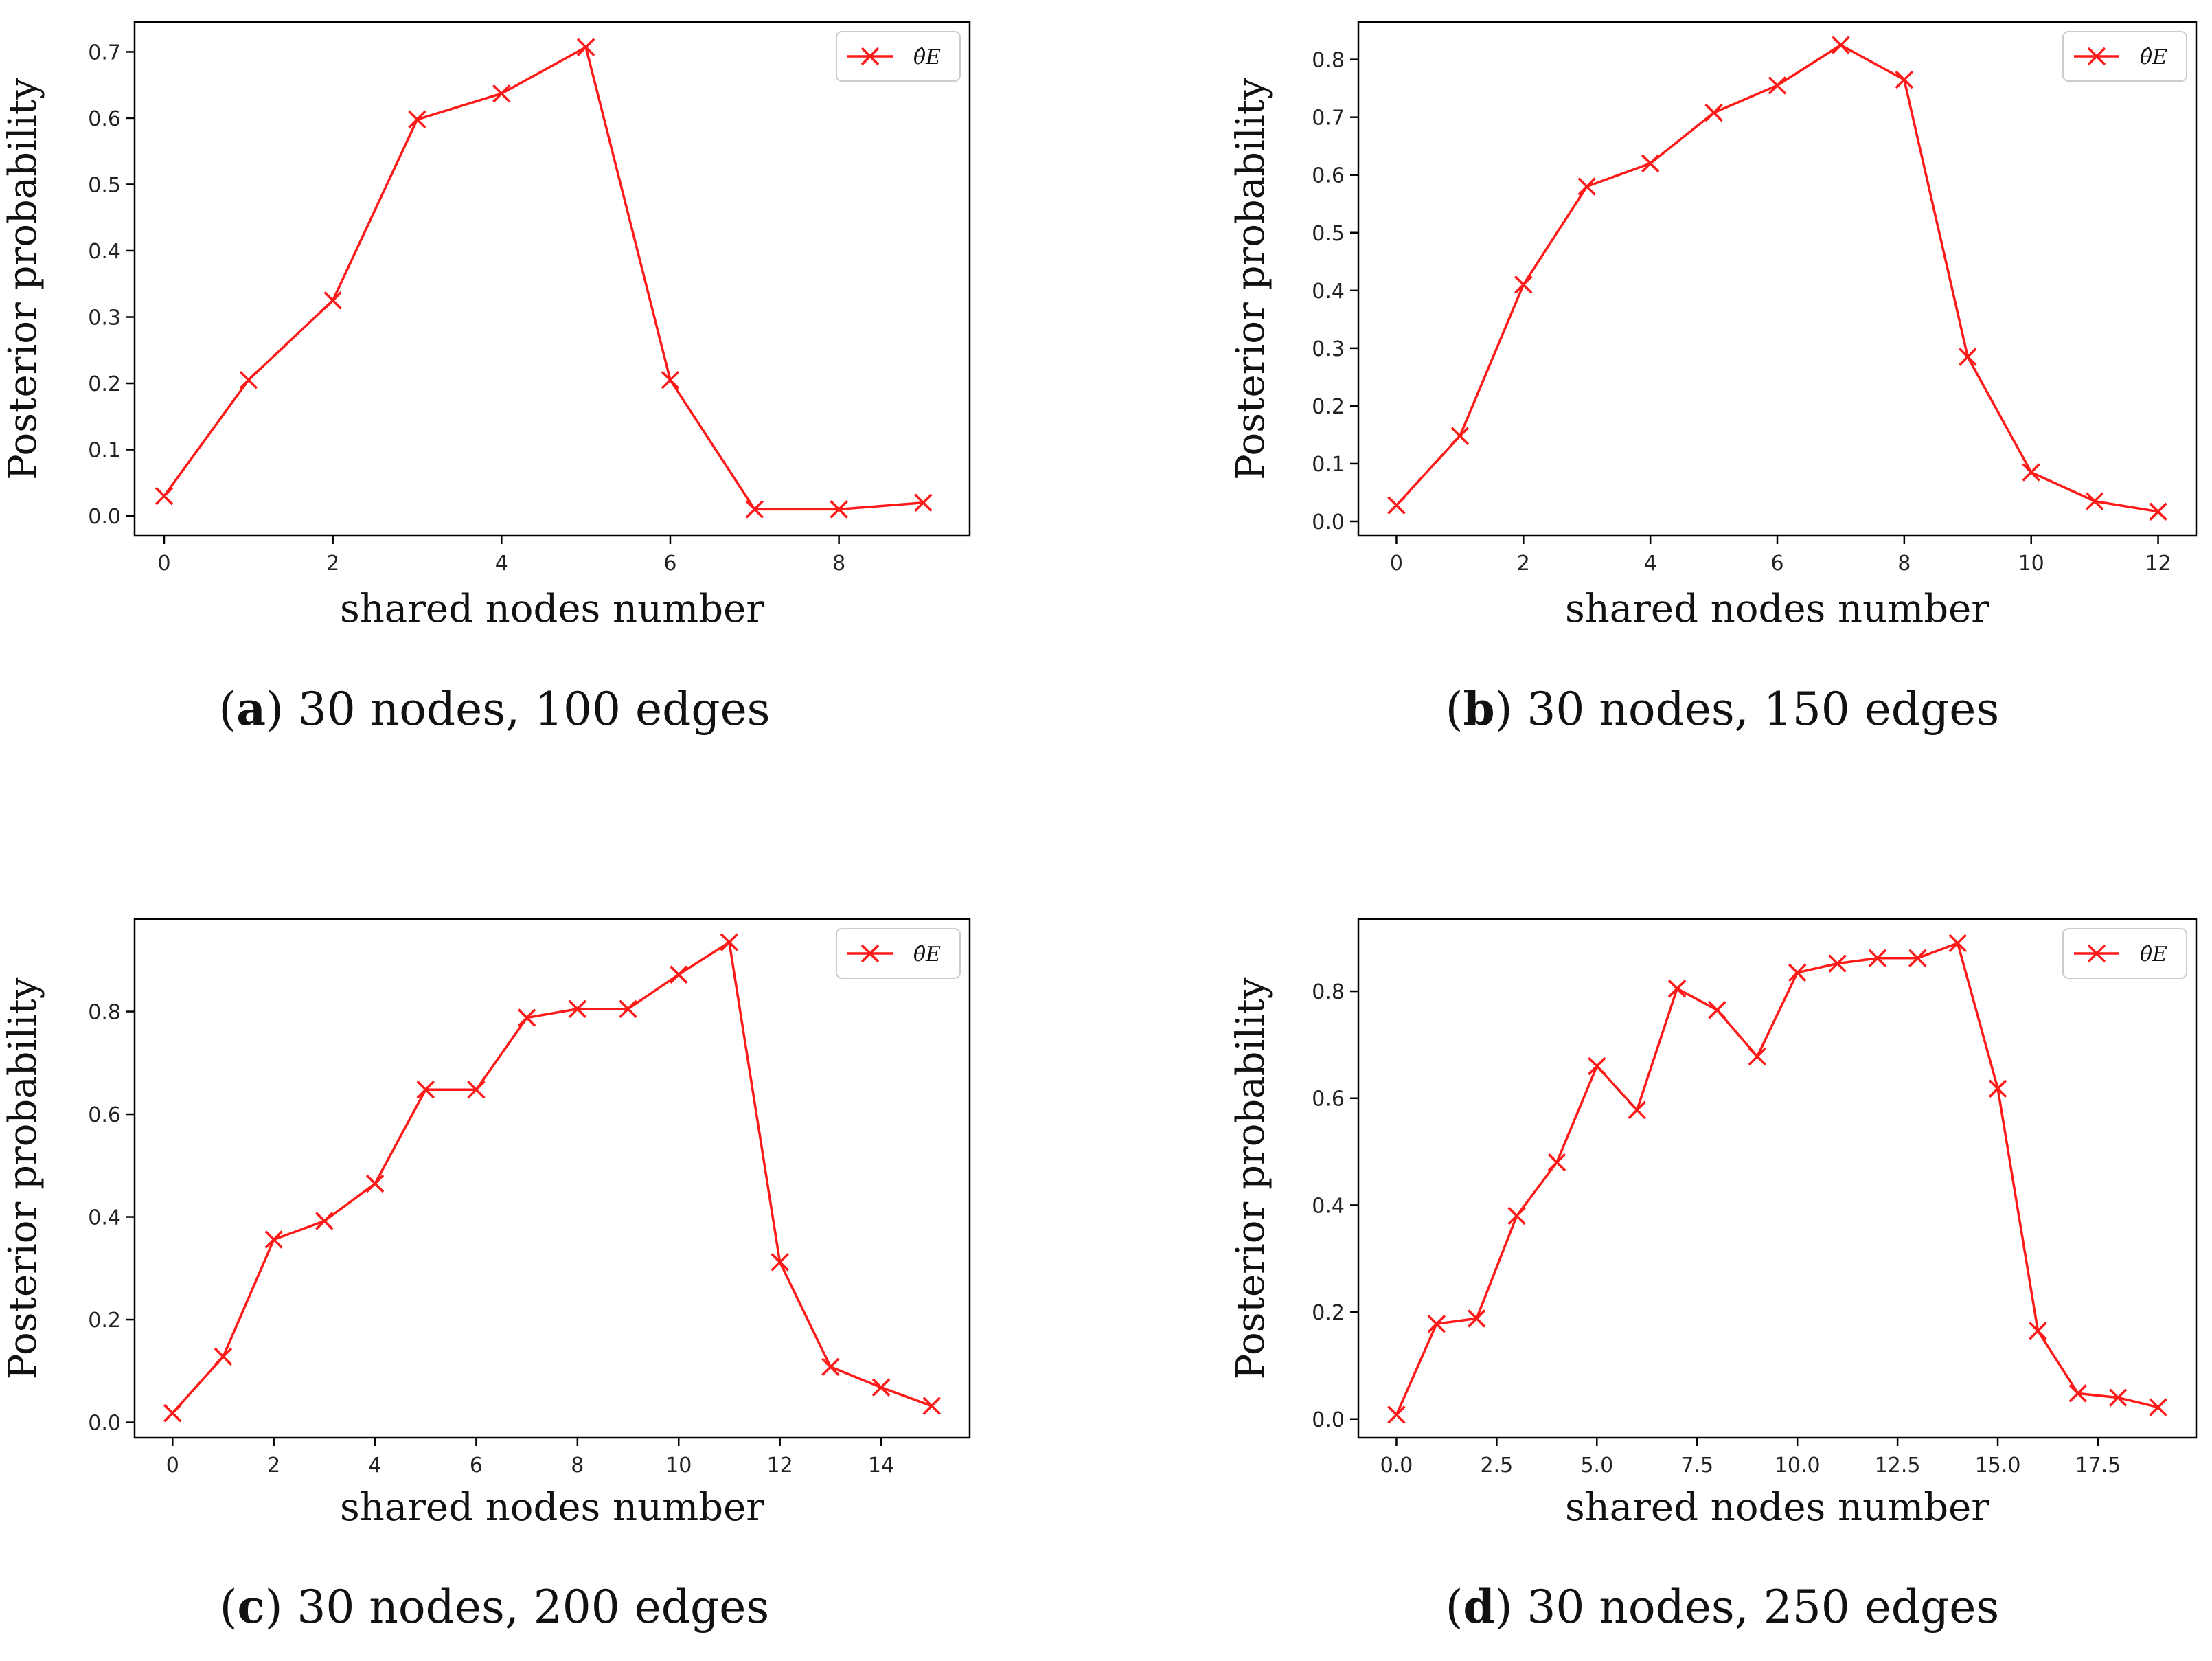 This screenshot has height=1661, width=2212. What do you see at coordinates (104, 451) in the screenshot?
I see `y-tick-label: 0.1` at bounding box center [104, 451].